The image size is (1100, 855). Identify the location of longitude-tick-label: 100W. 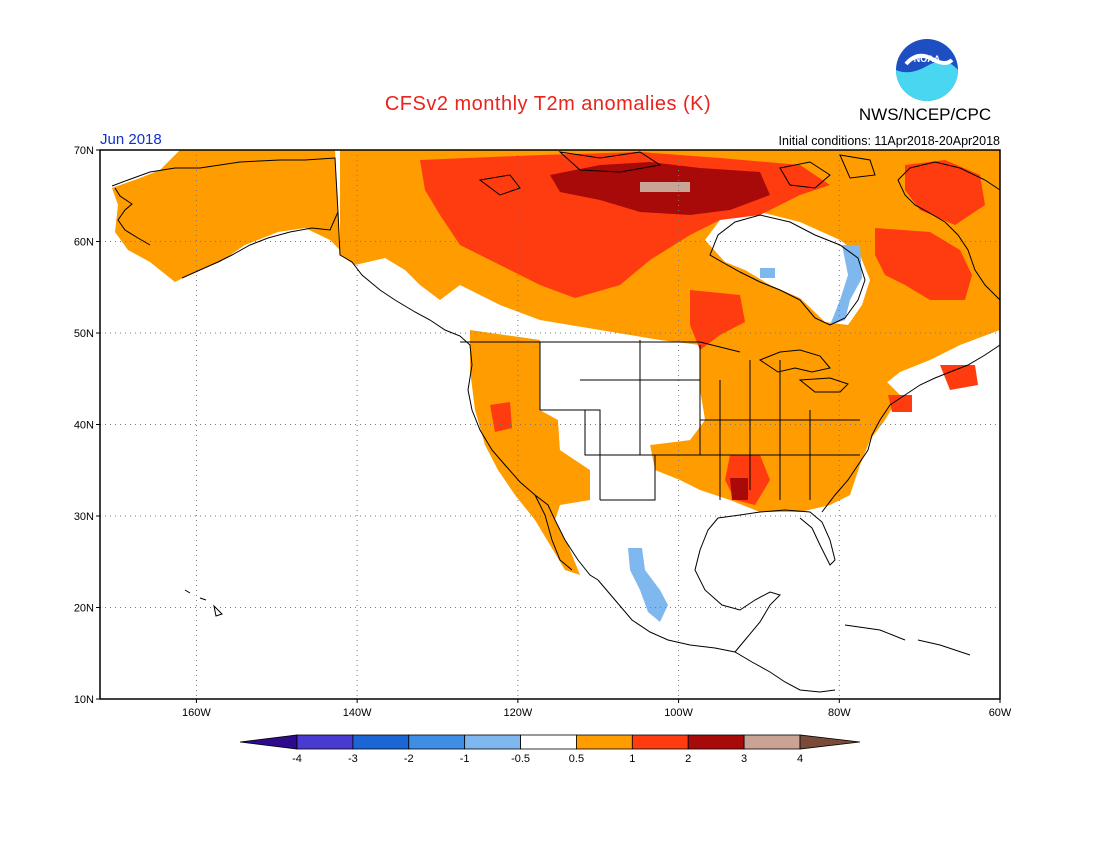
(678, 713).